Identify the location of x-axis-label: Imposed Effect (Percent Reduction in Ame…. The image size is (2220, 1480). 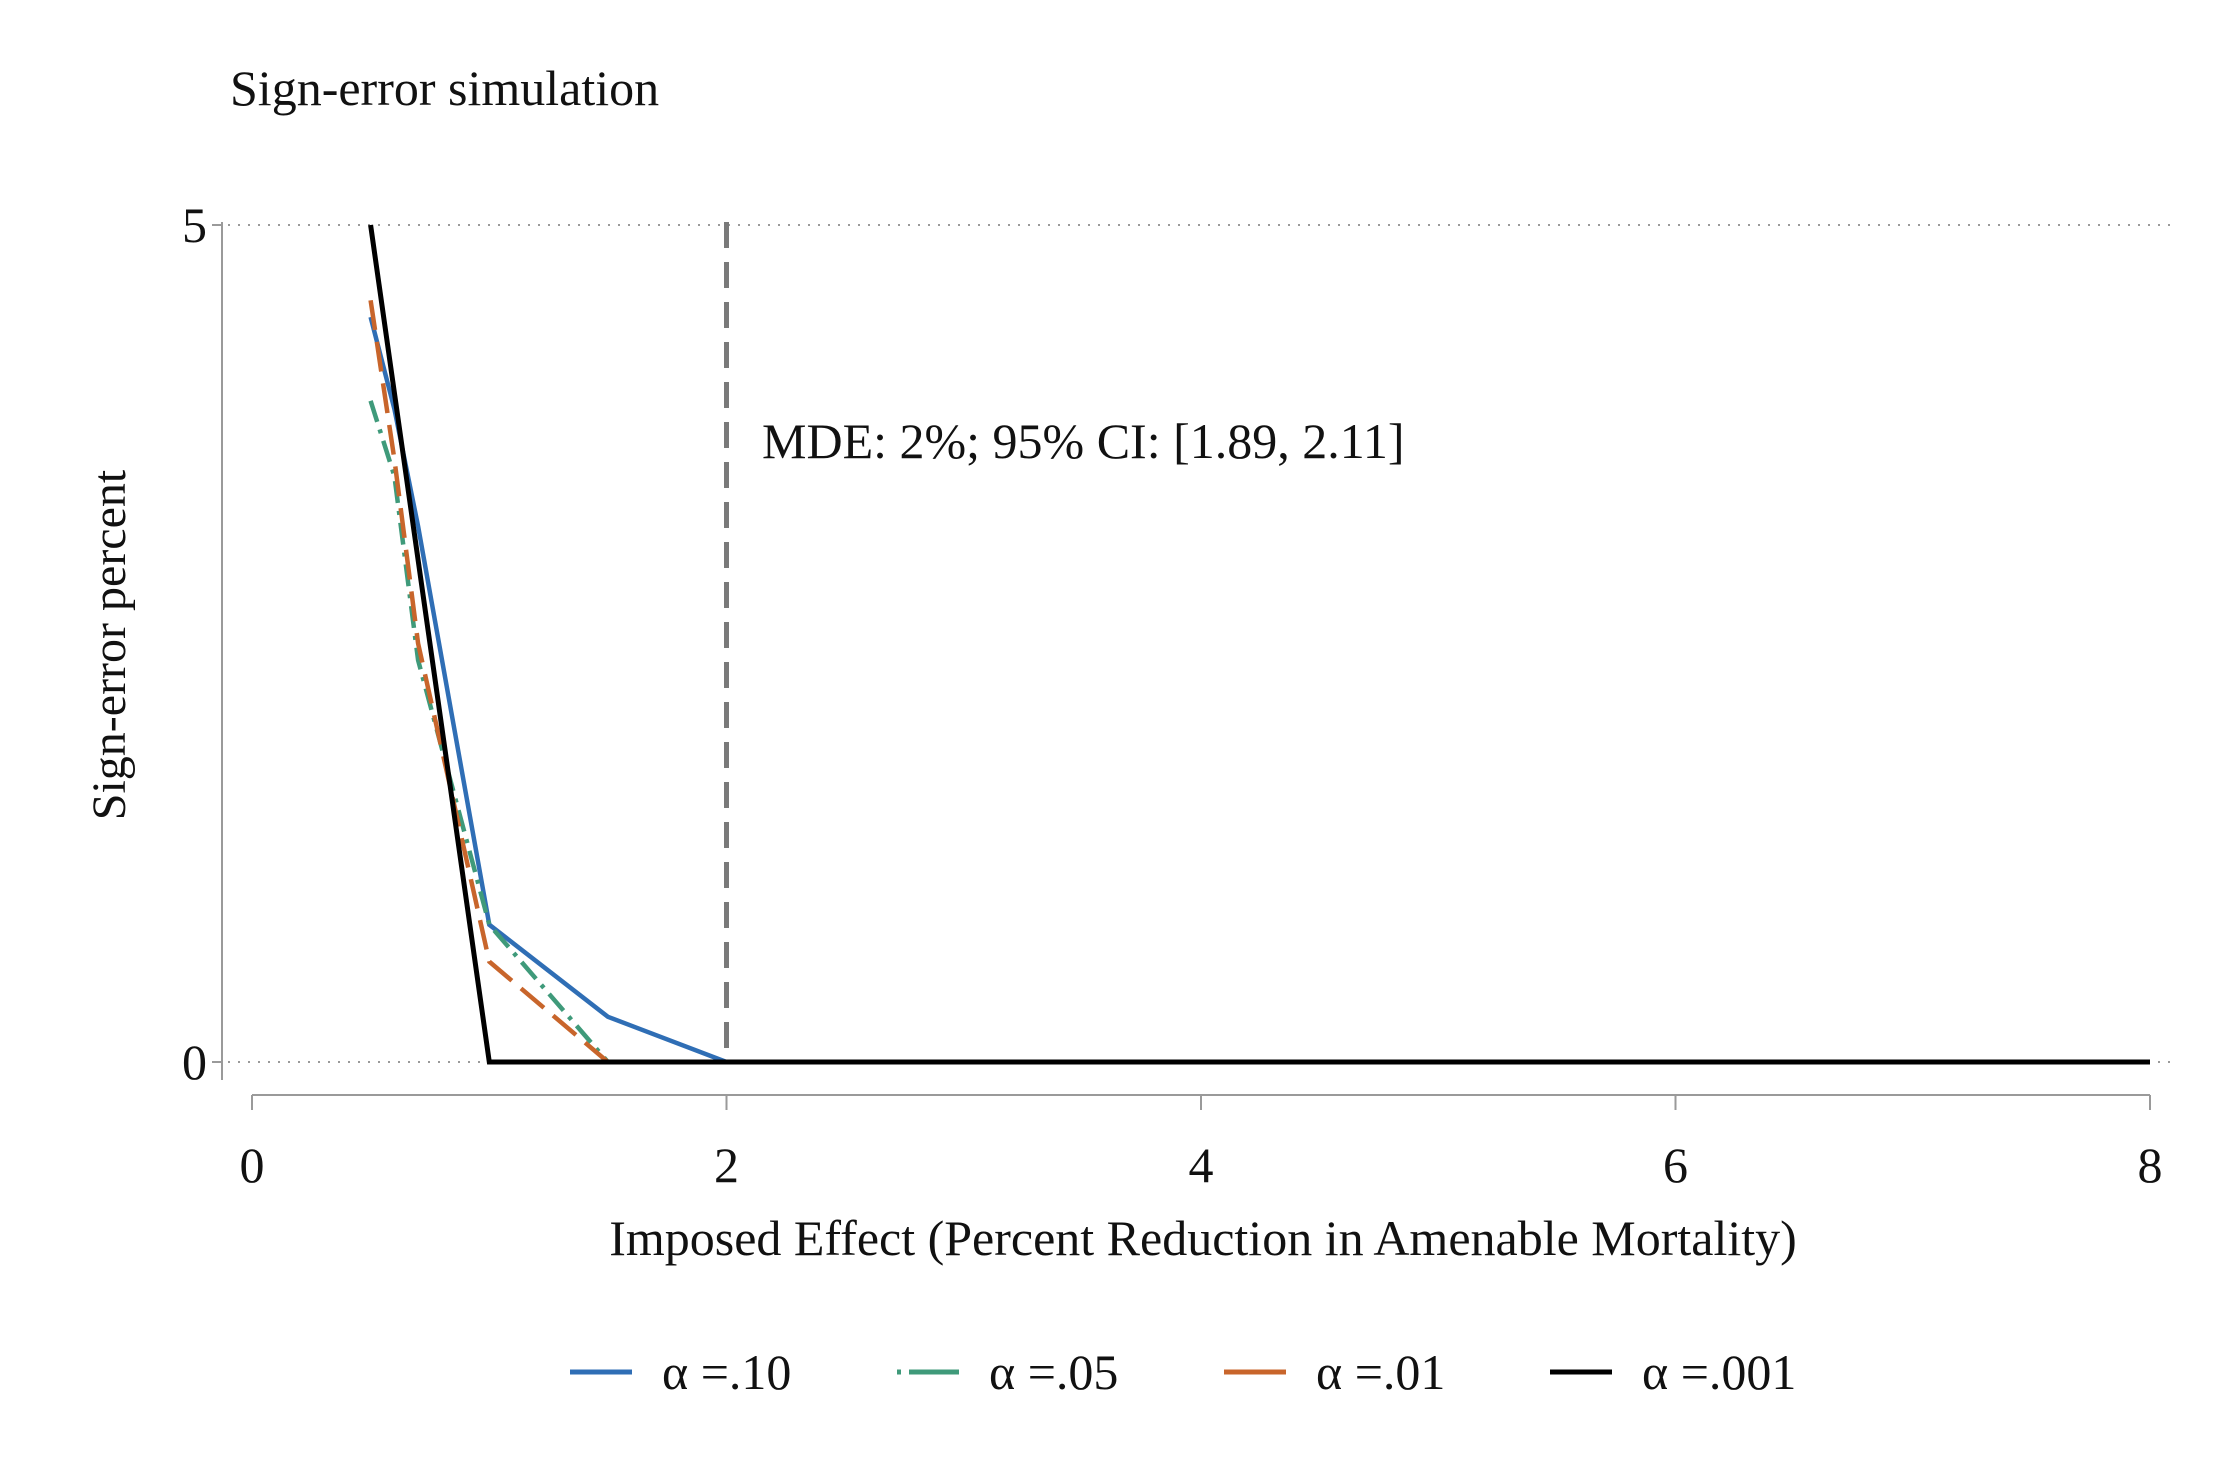
(1203, 1238).